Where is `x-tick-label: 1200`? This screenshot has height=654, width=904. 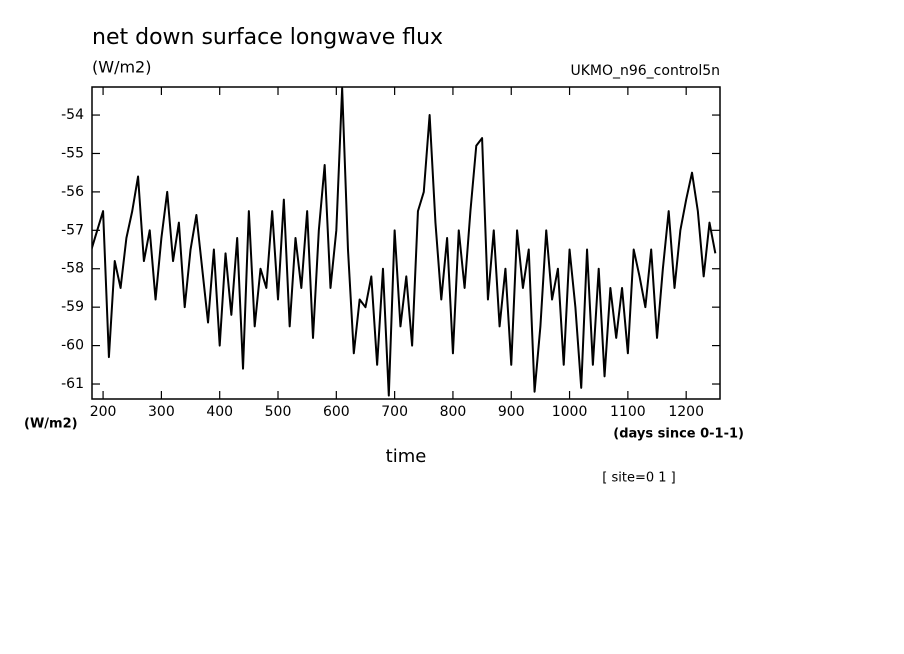 x-tick-label: 1200 is located at coordinates (686, 412).